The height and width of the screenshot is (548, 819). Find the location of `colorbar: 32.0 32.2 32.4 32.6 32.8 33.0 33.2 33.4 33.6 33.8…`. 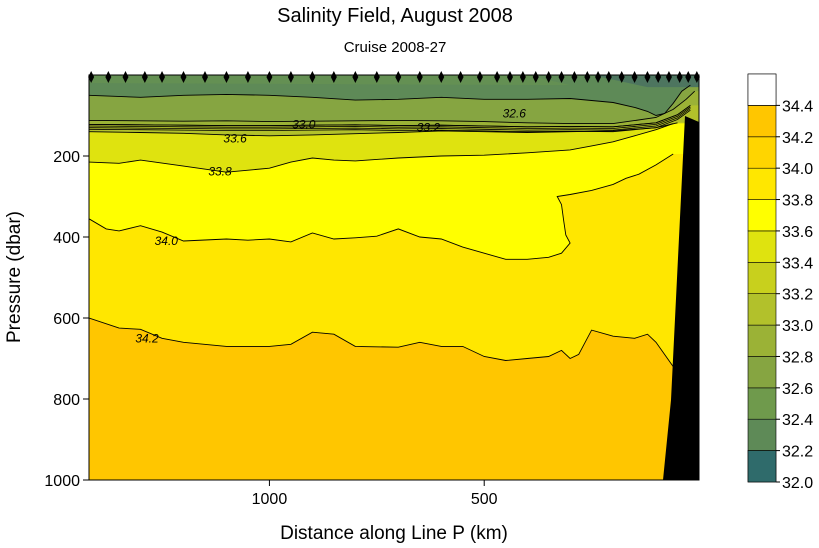

colorbar: 32.0 32.2 32.4 32.6 32.8 33.0 33.2 33.4 33.6 33.8… is located at coordinates (780, 282).